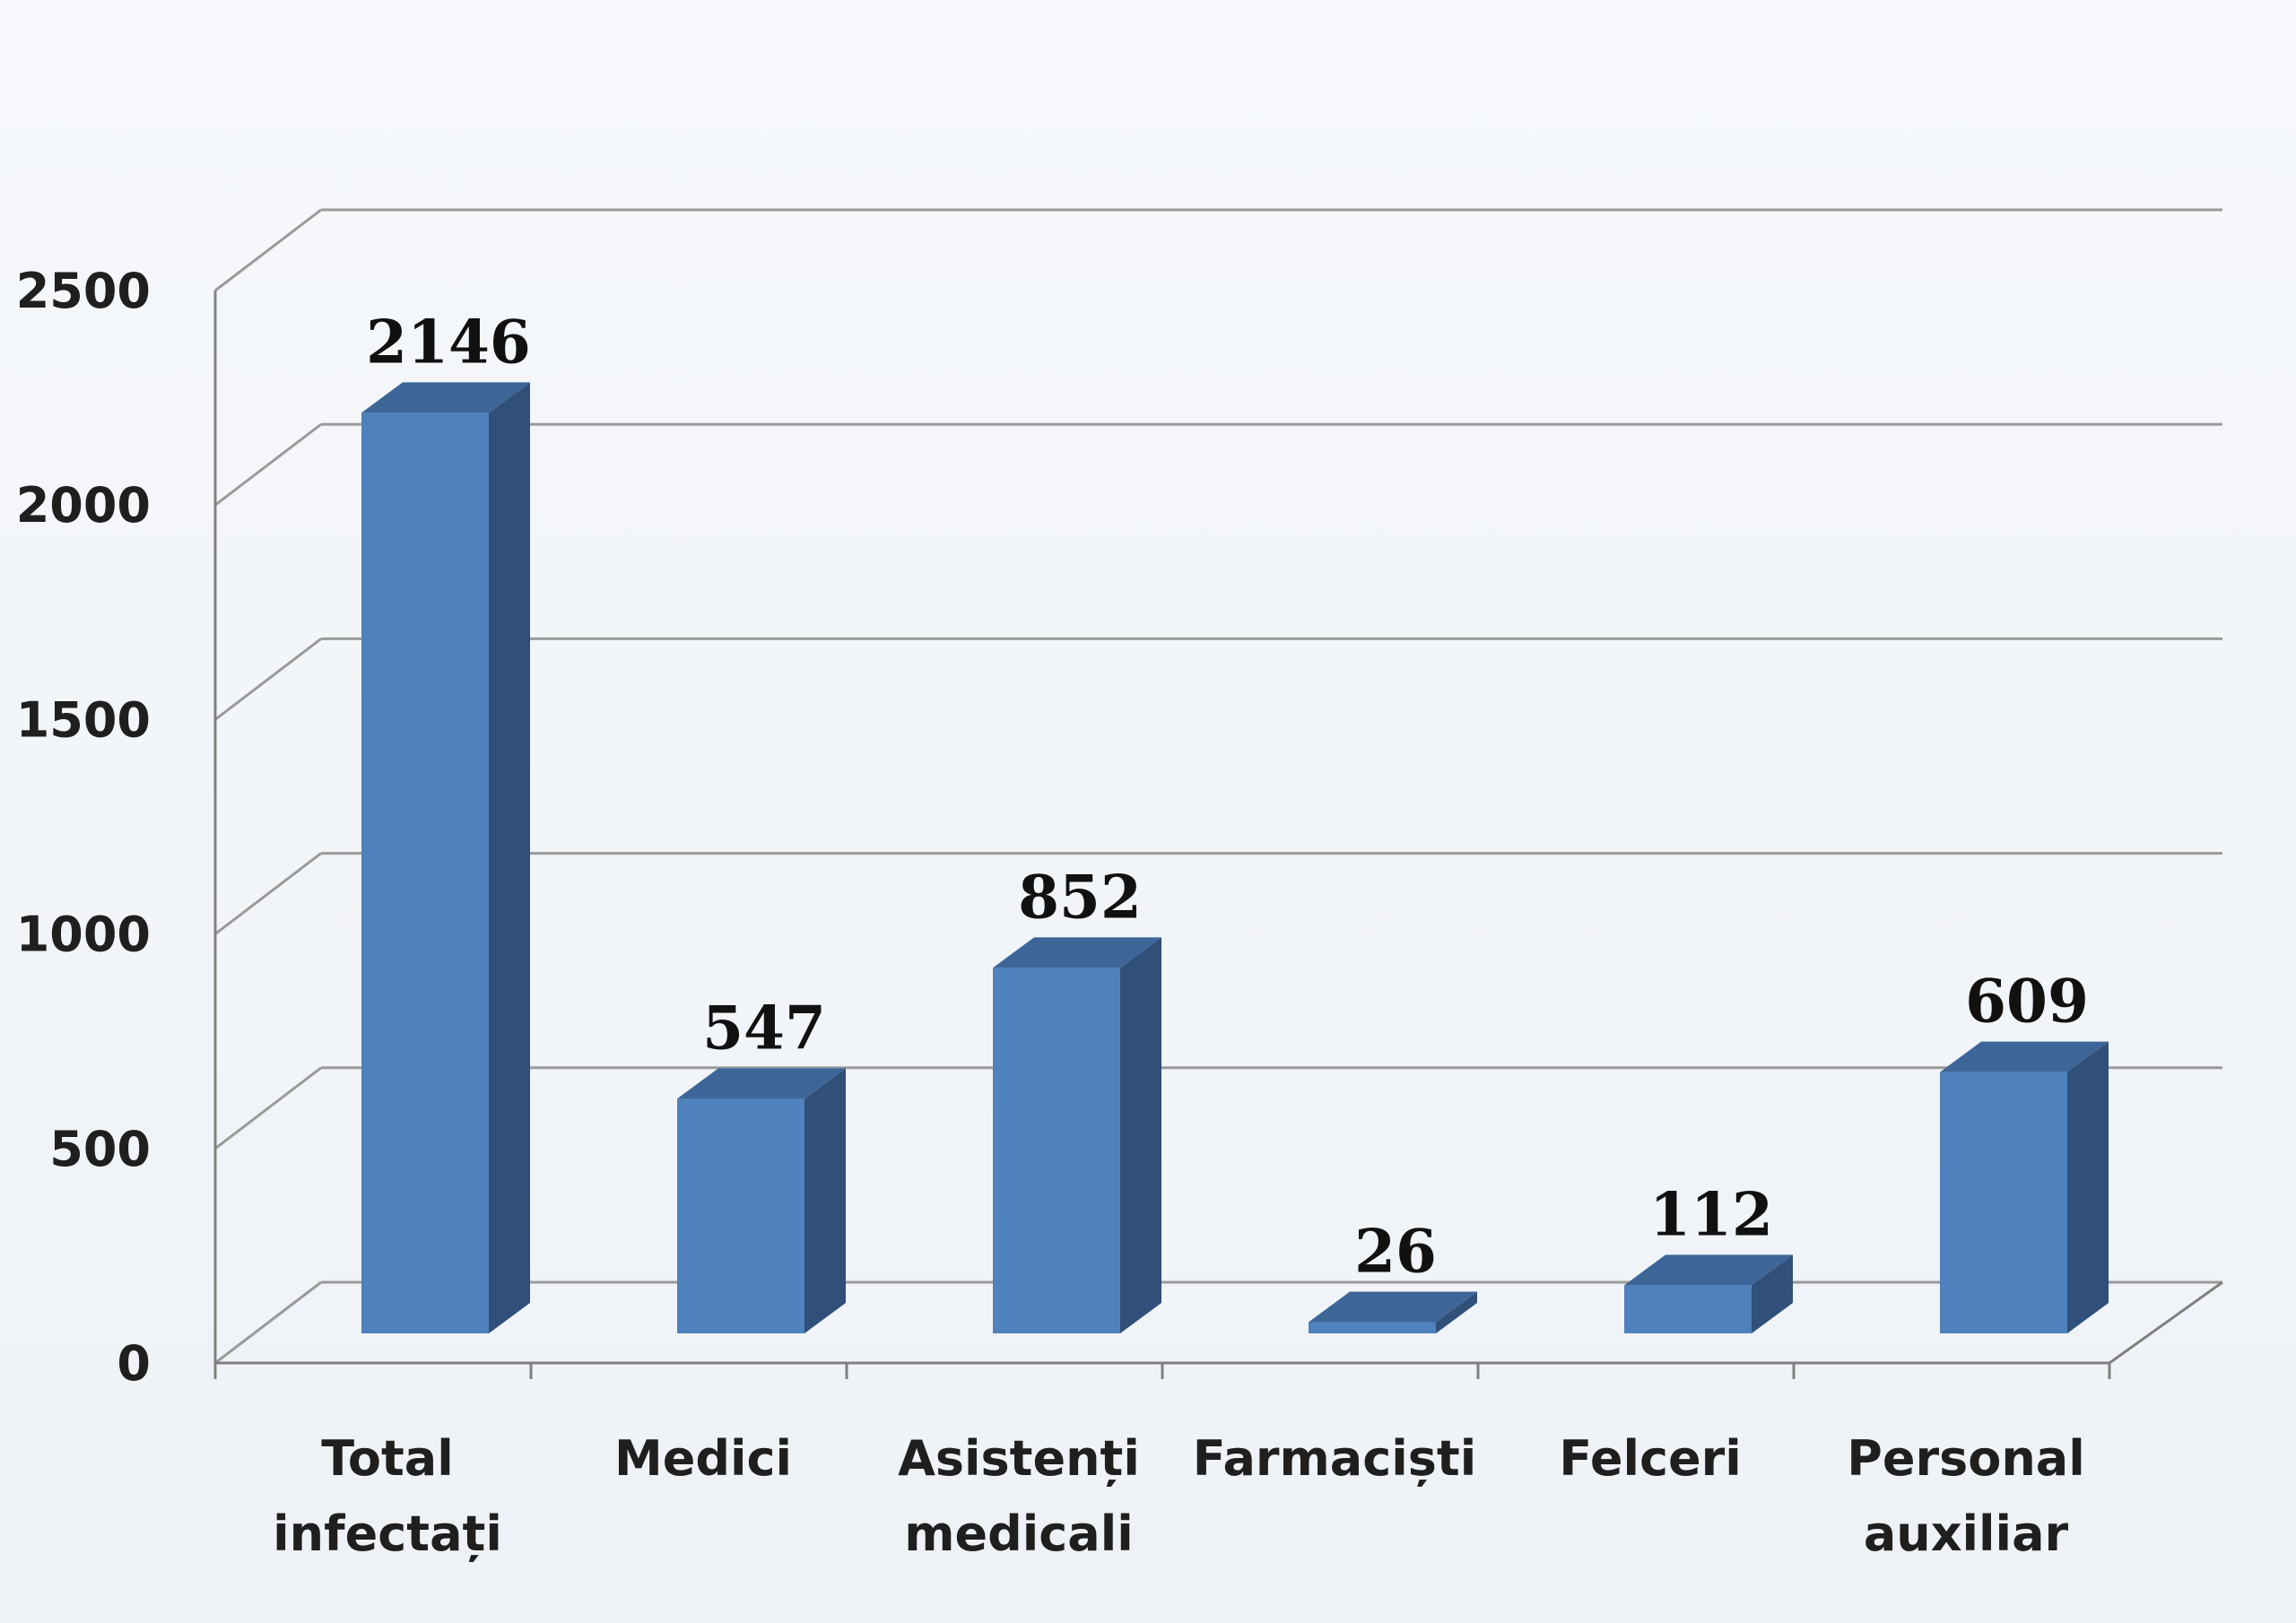 The image size is (2296, 1623). What do you see at coordinates (764, 1028) in the screenshot?
I see `data-label-1: 547` at bounding box center [764, 1028].